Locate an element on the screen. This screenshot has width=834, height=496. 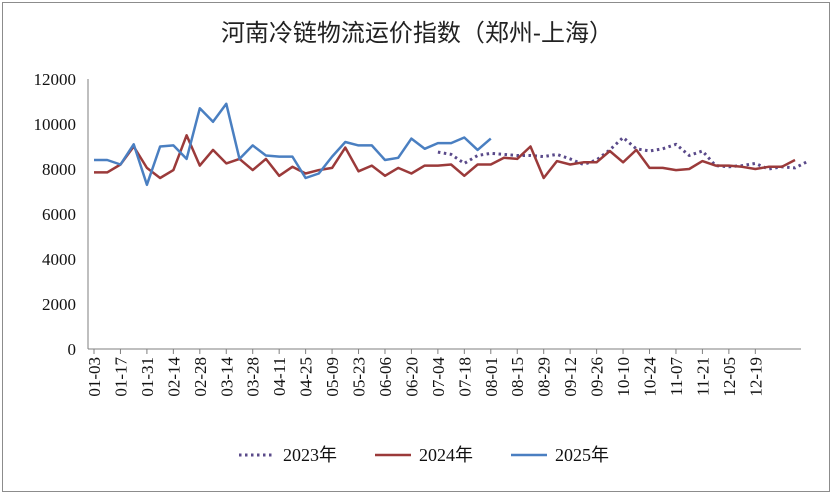
x-tick-label: 12-19 is located at coordinates (755, 377).